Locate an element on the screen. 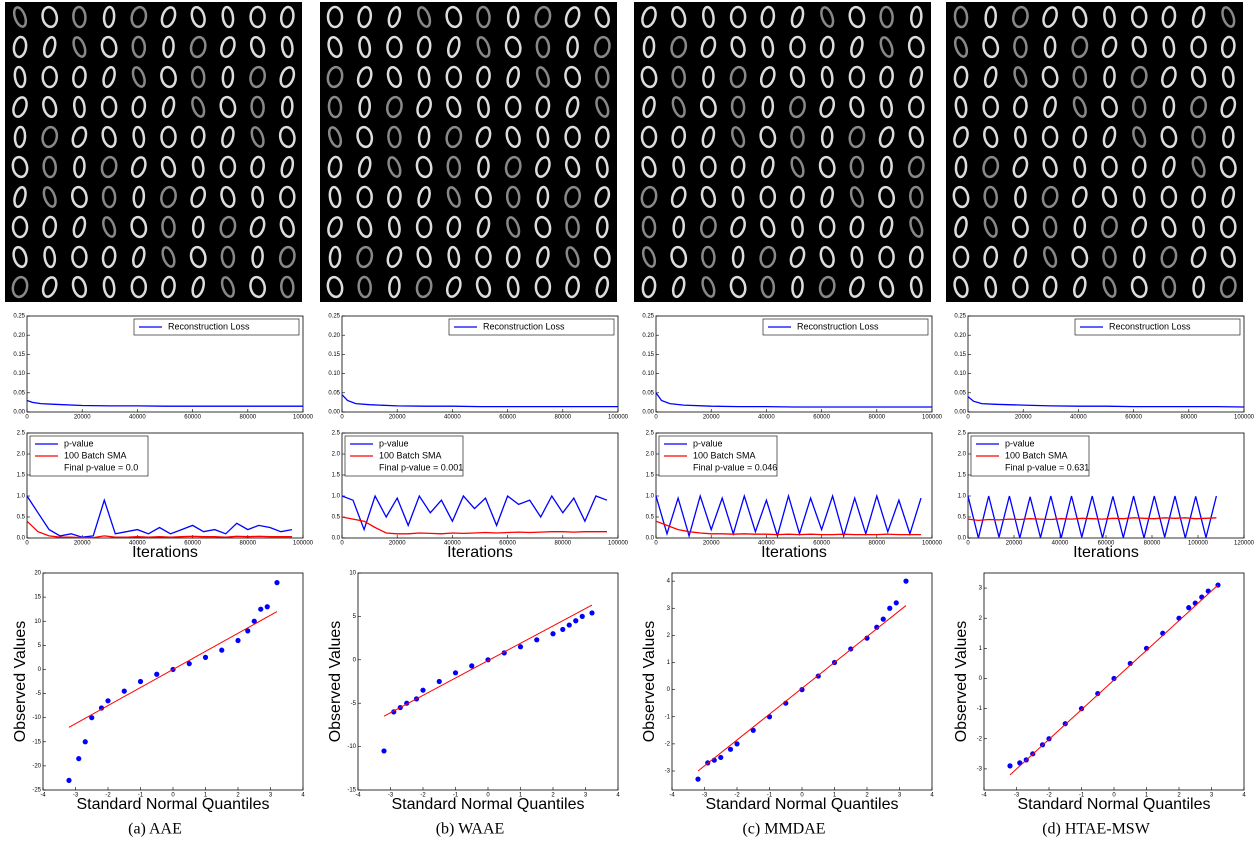 The height and width of the screenshot is (858, 1256). y-tick-label: 0.20 is located at coordinates (648, 336).